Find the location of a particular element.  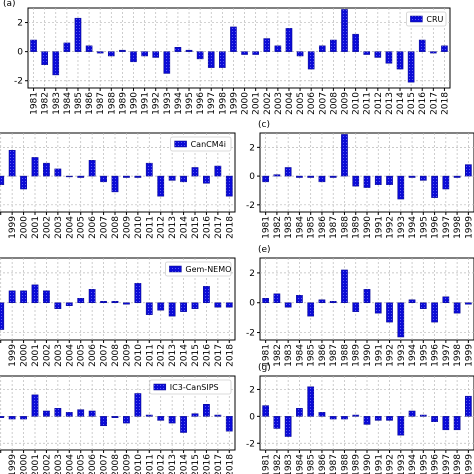

bar-g-1982 is located at coordinates (277, 422).